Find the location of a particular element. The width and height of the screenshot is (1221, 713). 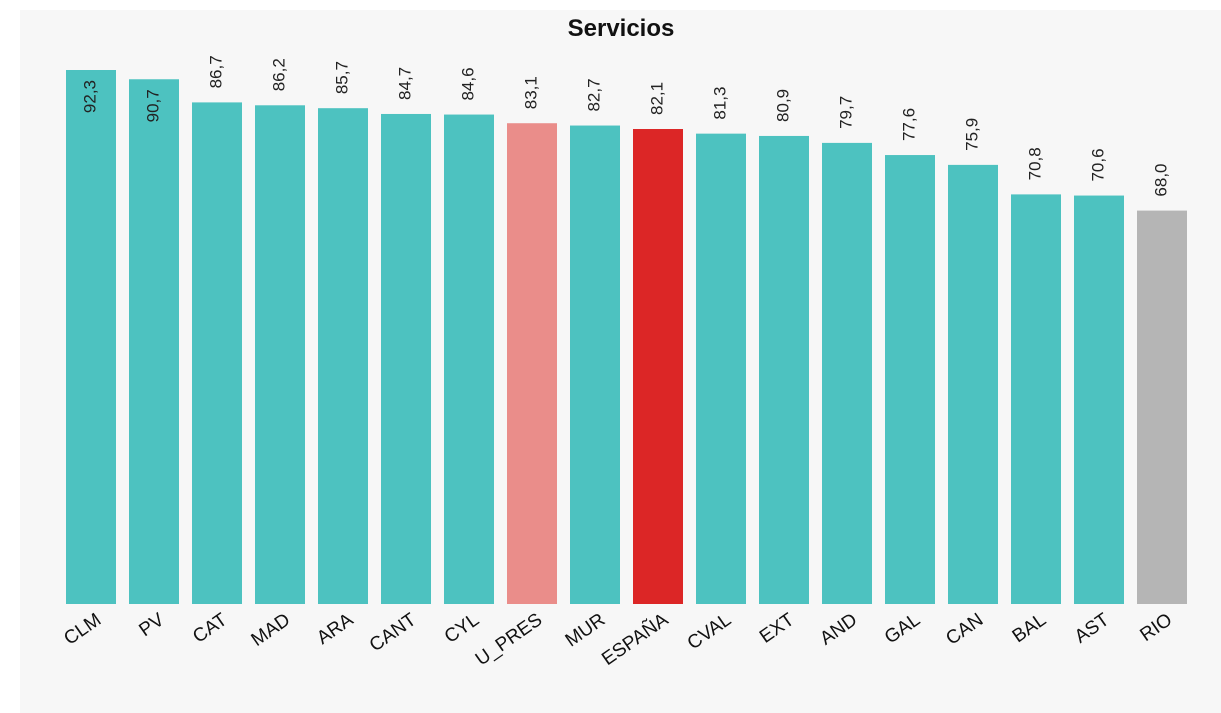

value-label-clm: 92,3 is located at coordinates (89, 96).